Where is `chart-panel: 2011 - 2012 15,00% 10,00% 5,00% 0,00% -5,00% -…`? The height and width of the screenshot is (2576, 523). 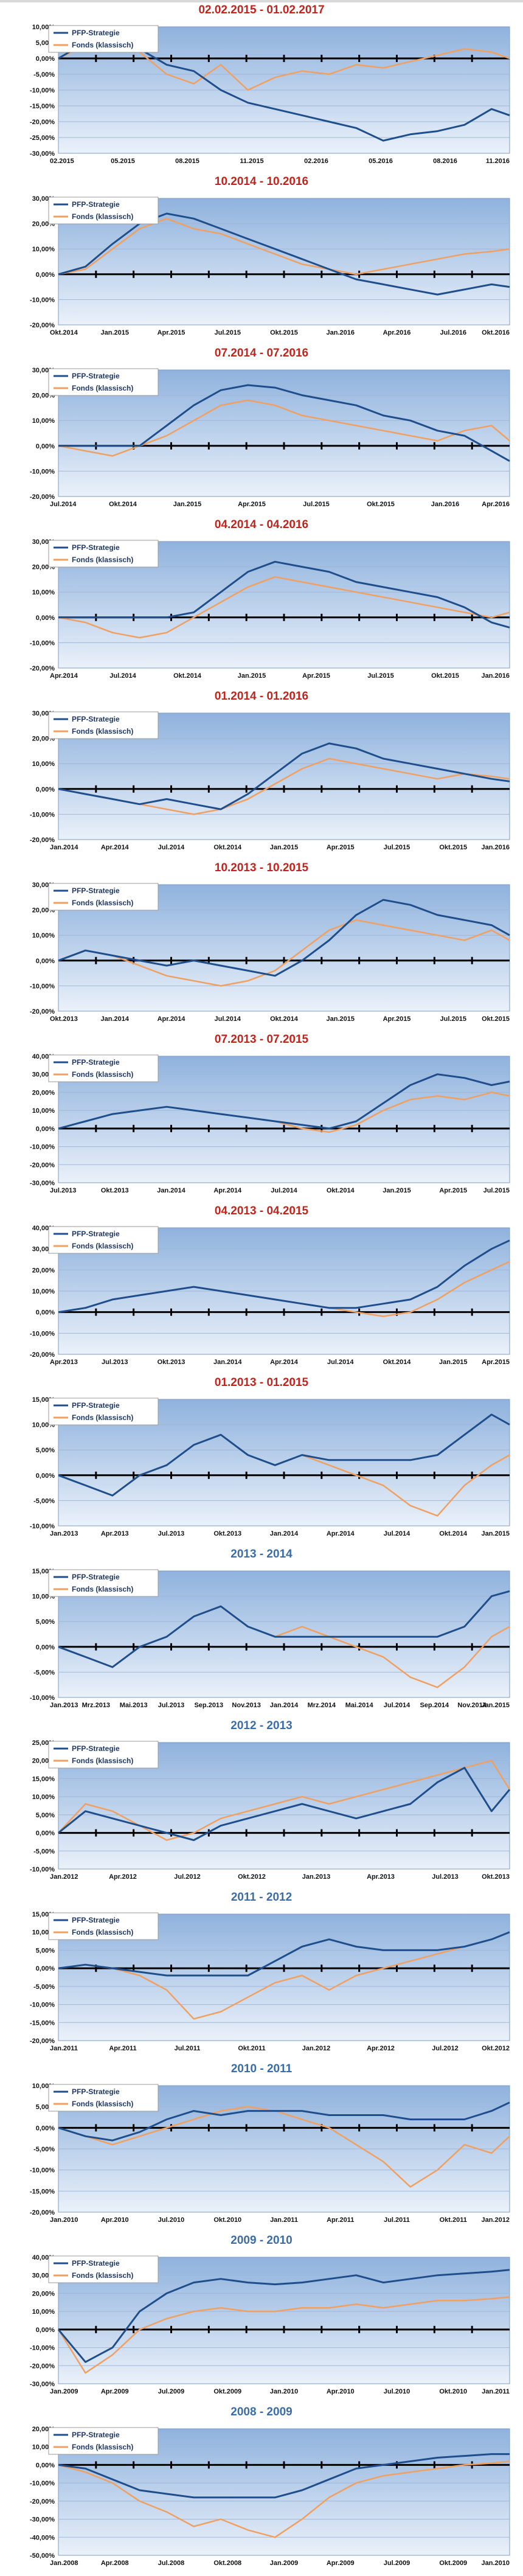 chart-panel: 2011 - 2012 15,00% 10,00% 5,00% 0,00% -5,00% -… is located at coordinates (261, 1975).